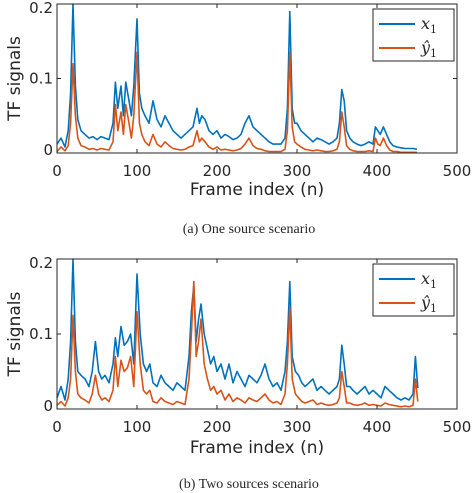 This screenshot has height=493, width=474. What do you see at coordinates (249, 484) in the screenshot?
I see `figure-caption: (b) Two sources scenario` at bounding box center [249, 484].